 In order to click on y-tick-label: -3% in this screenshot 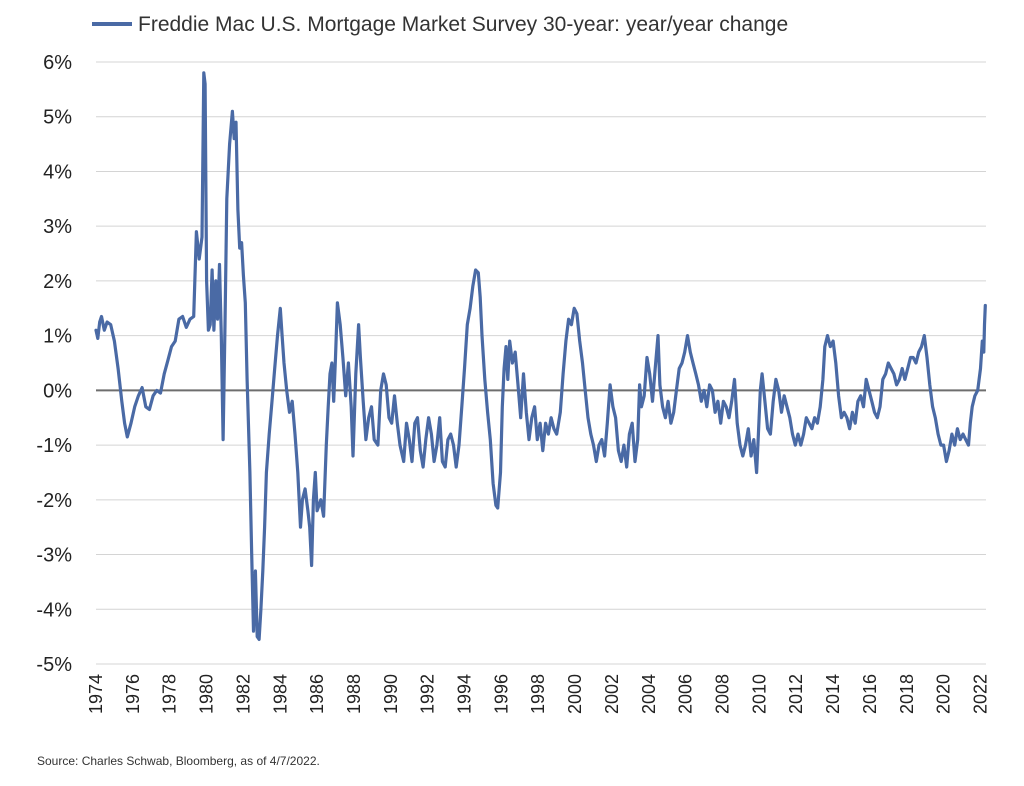, I will do `click(54, 556)`.